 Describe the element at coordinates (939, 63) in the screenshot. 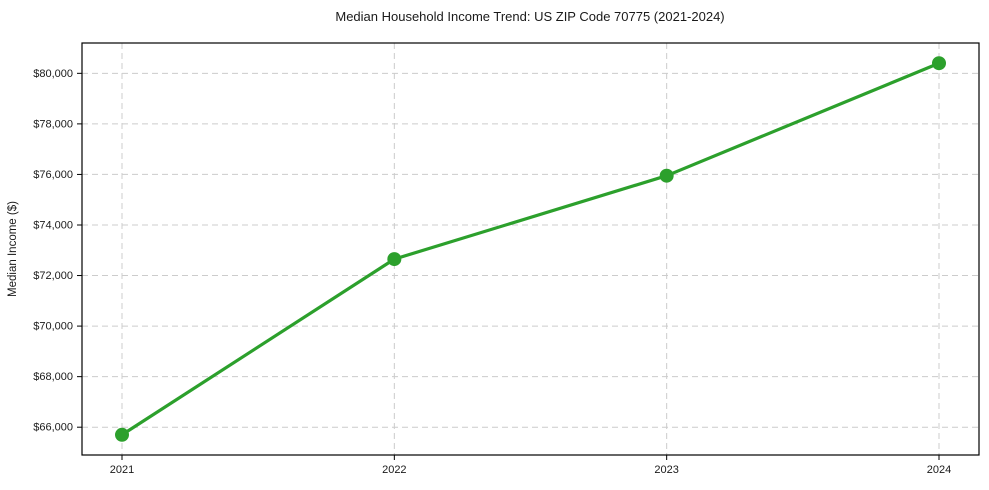

I see `data-point-2024` at that location.